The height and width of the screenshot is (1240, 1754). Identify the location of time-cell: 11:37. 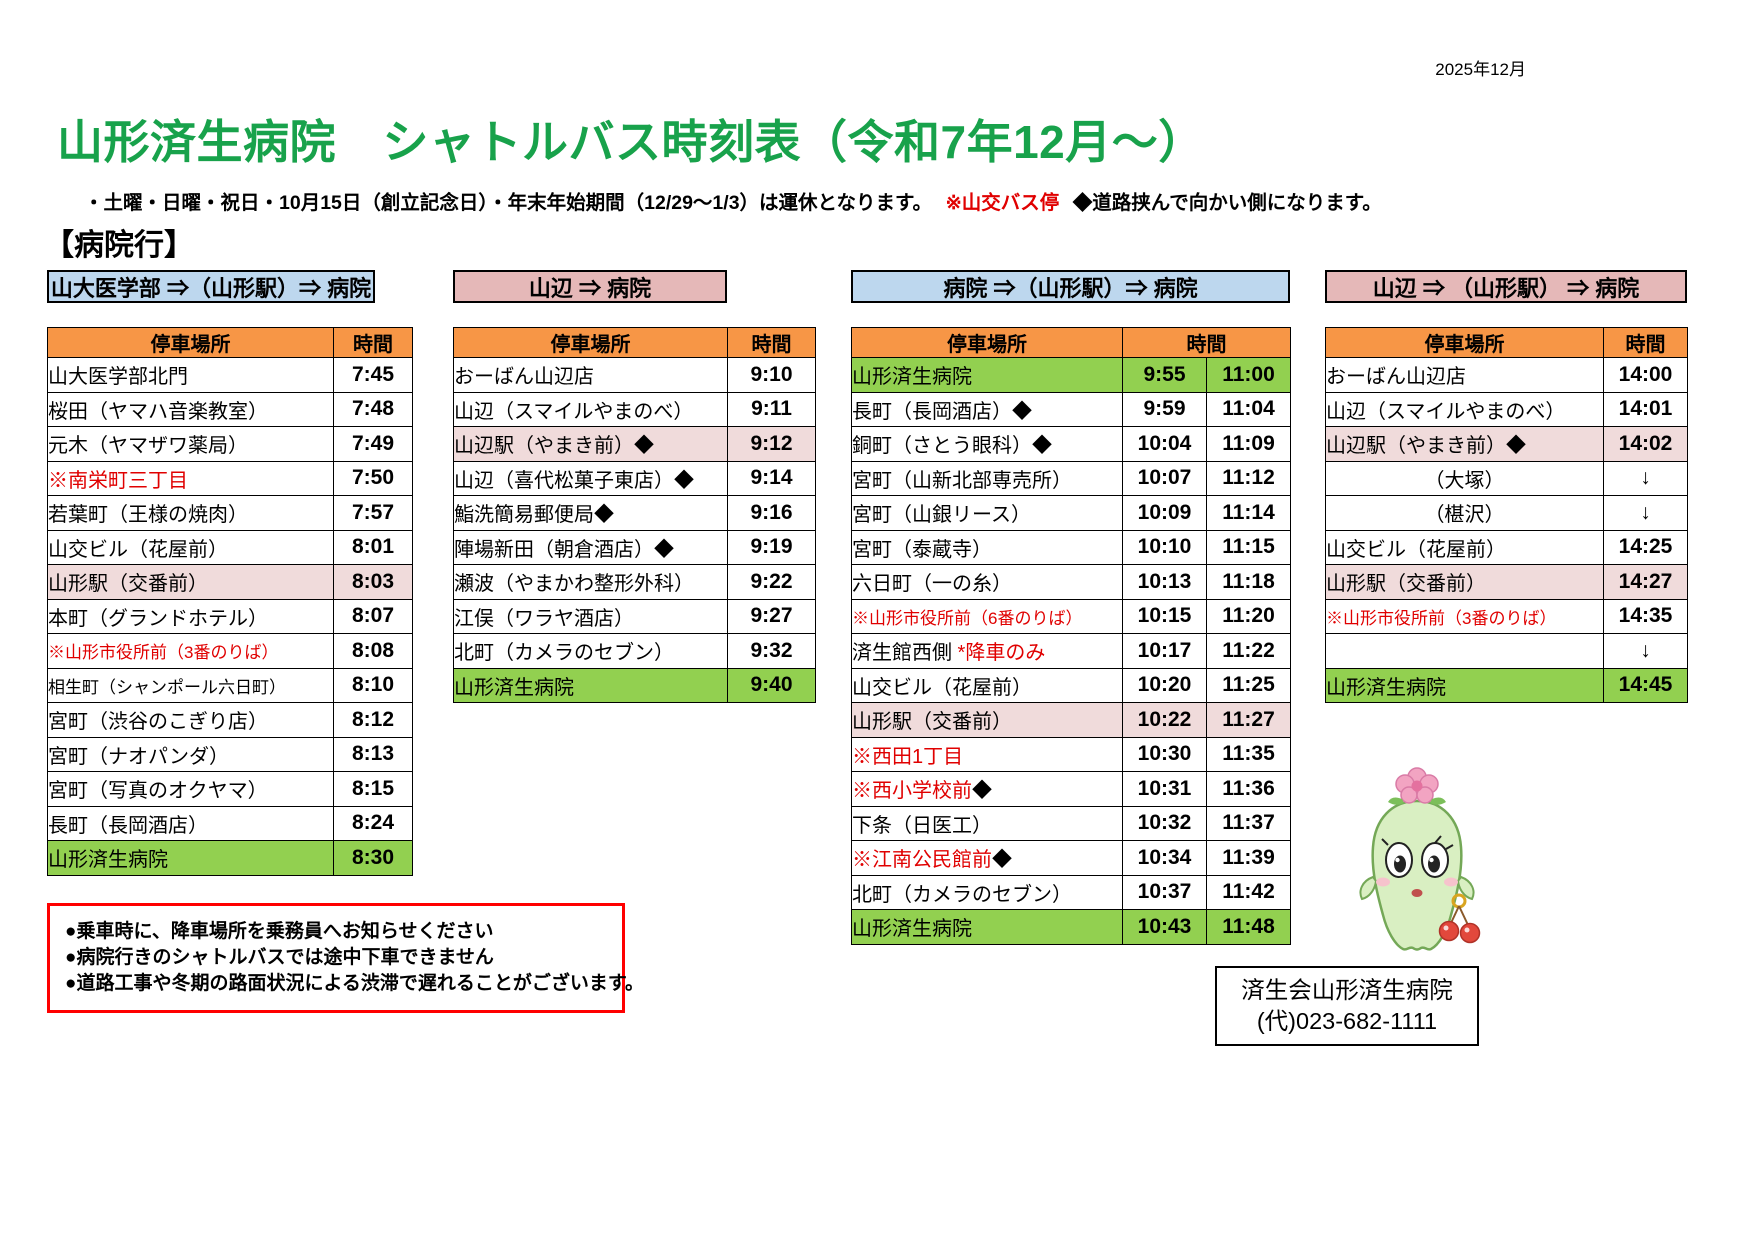
(1248, 823).